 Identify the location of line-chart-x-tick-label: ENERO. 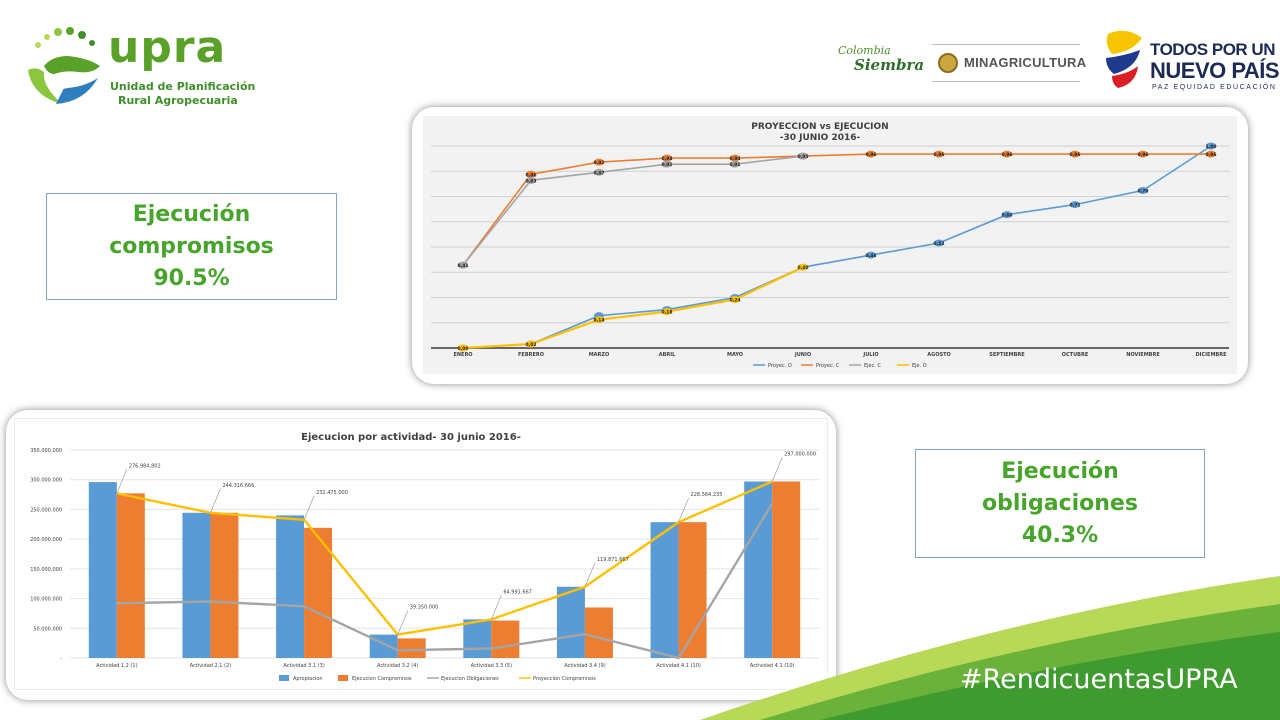
(462, 355).